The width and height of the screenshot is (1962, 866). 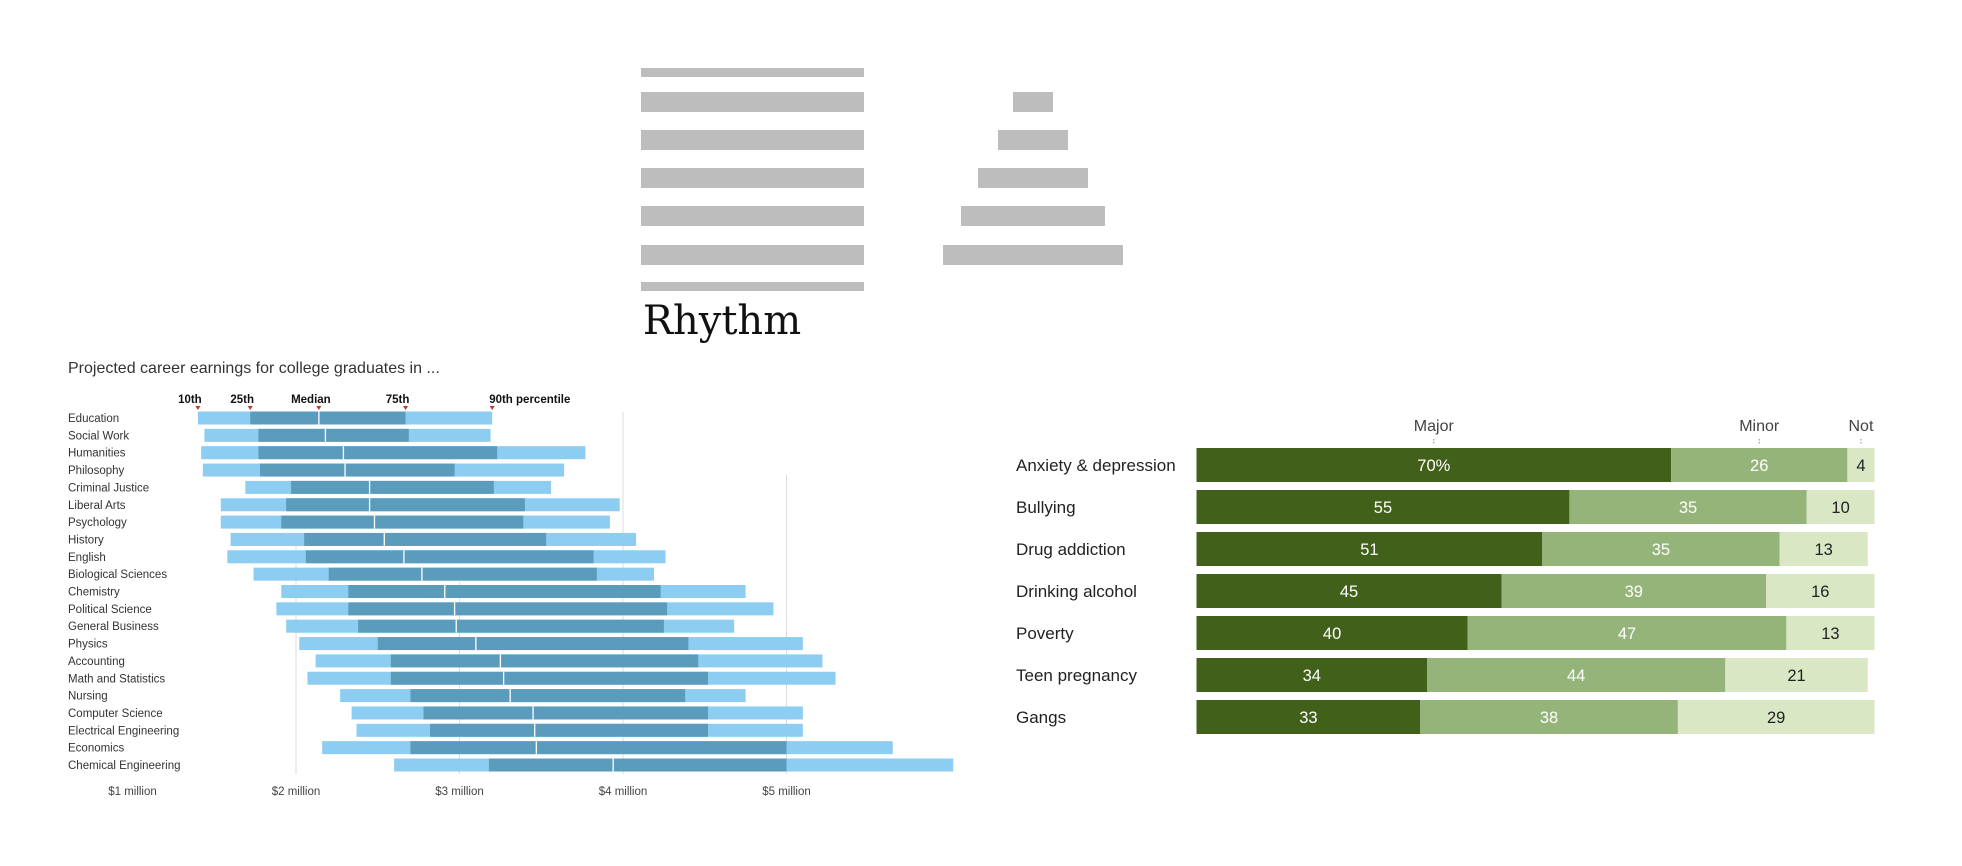 I want to click on percentile-label: Median, so click(x=311, y=400).